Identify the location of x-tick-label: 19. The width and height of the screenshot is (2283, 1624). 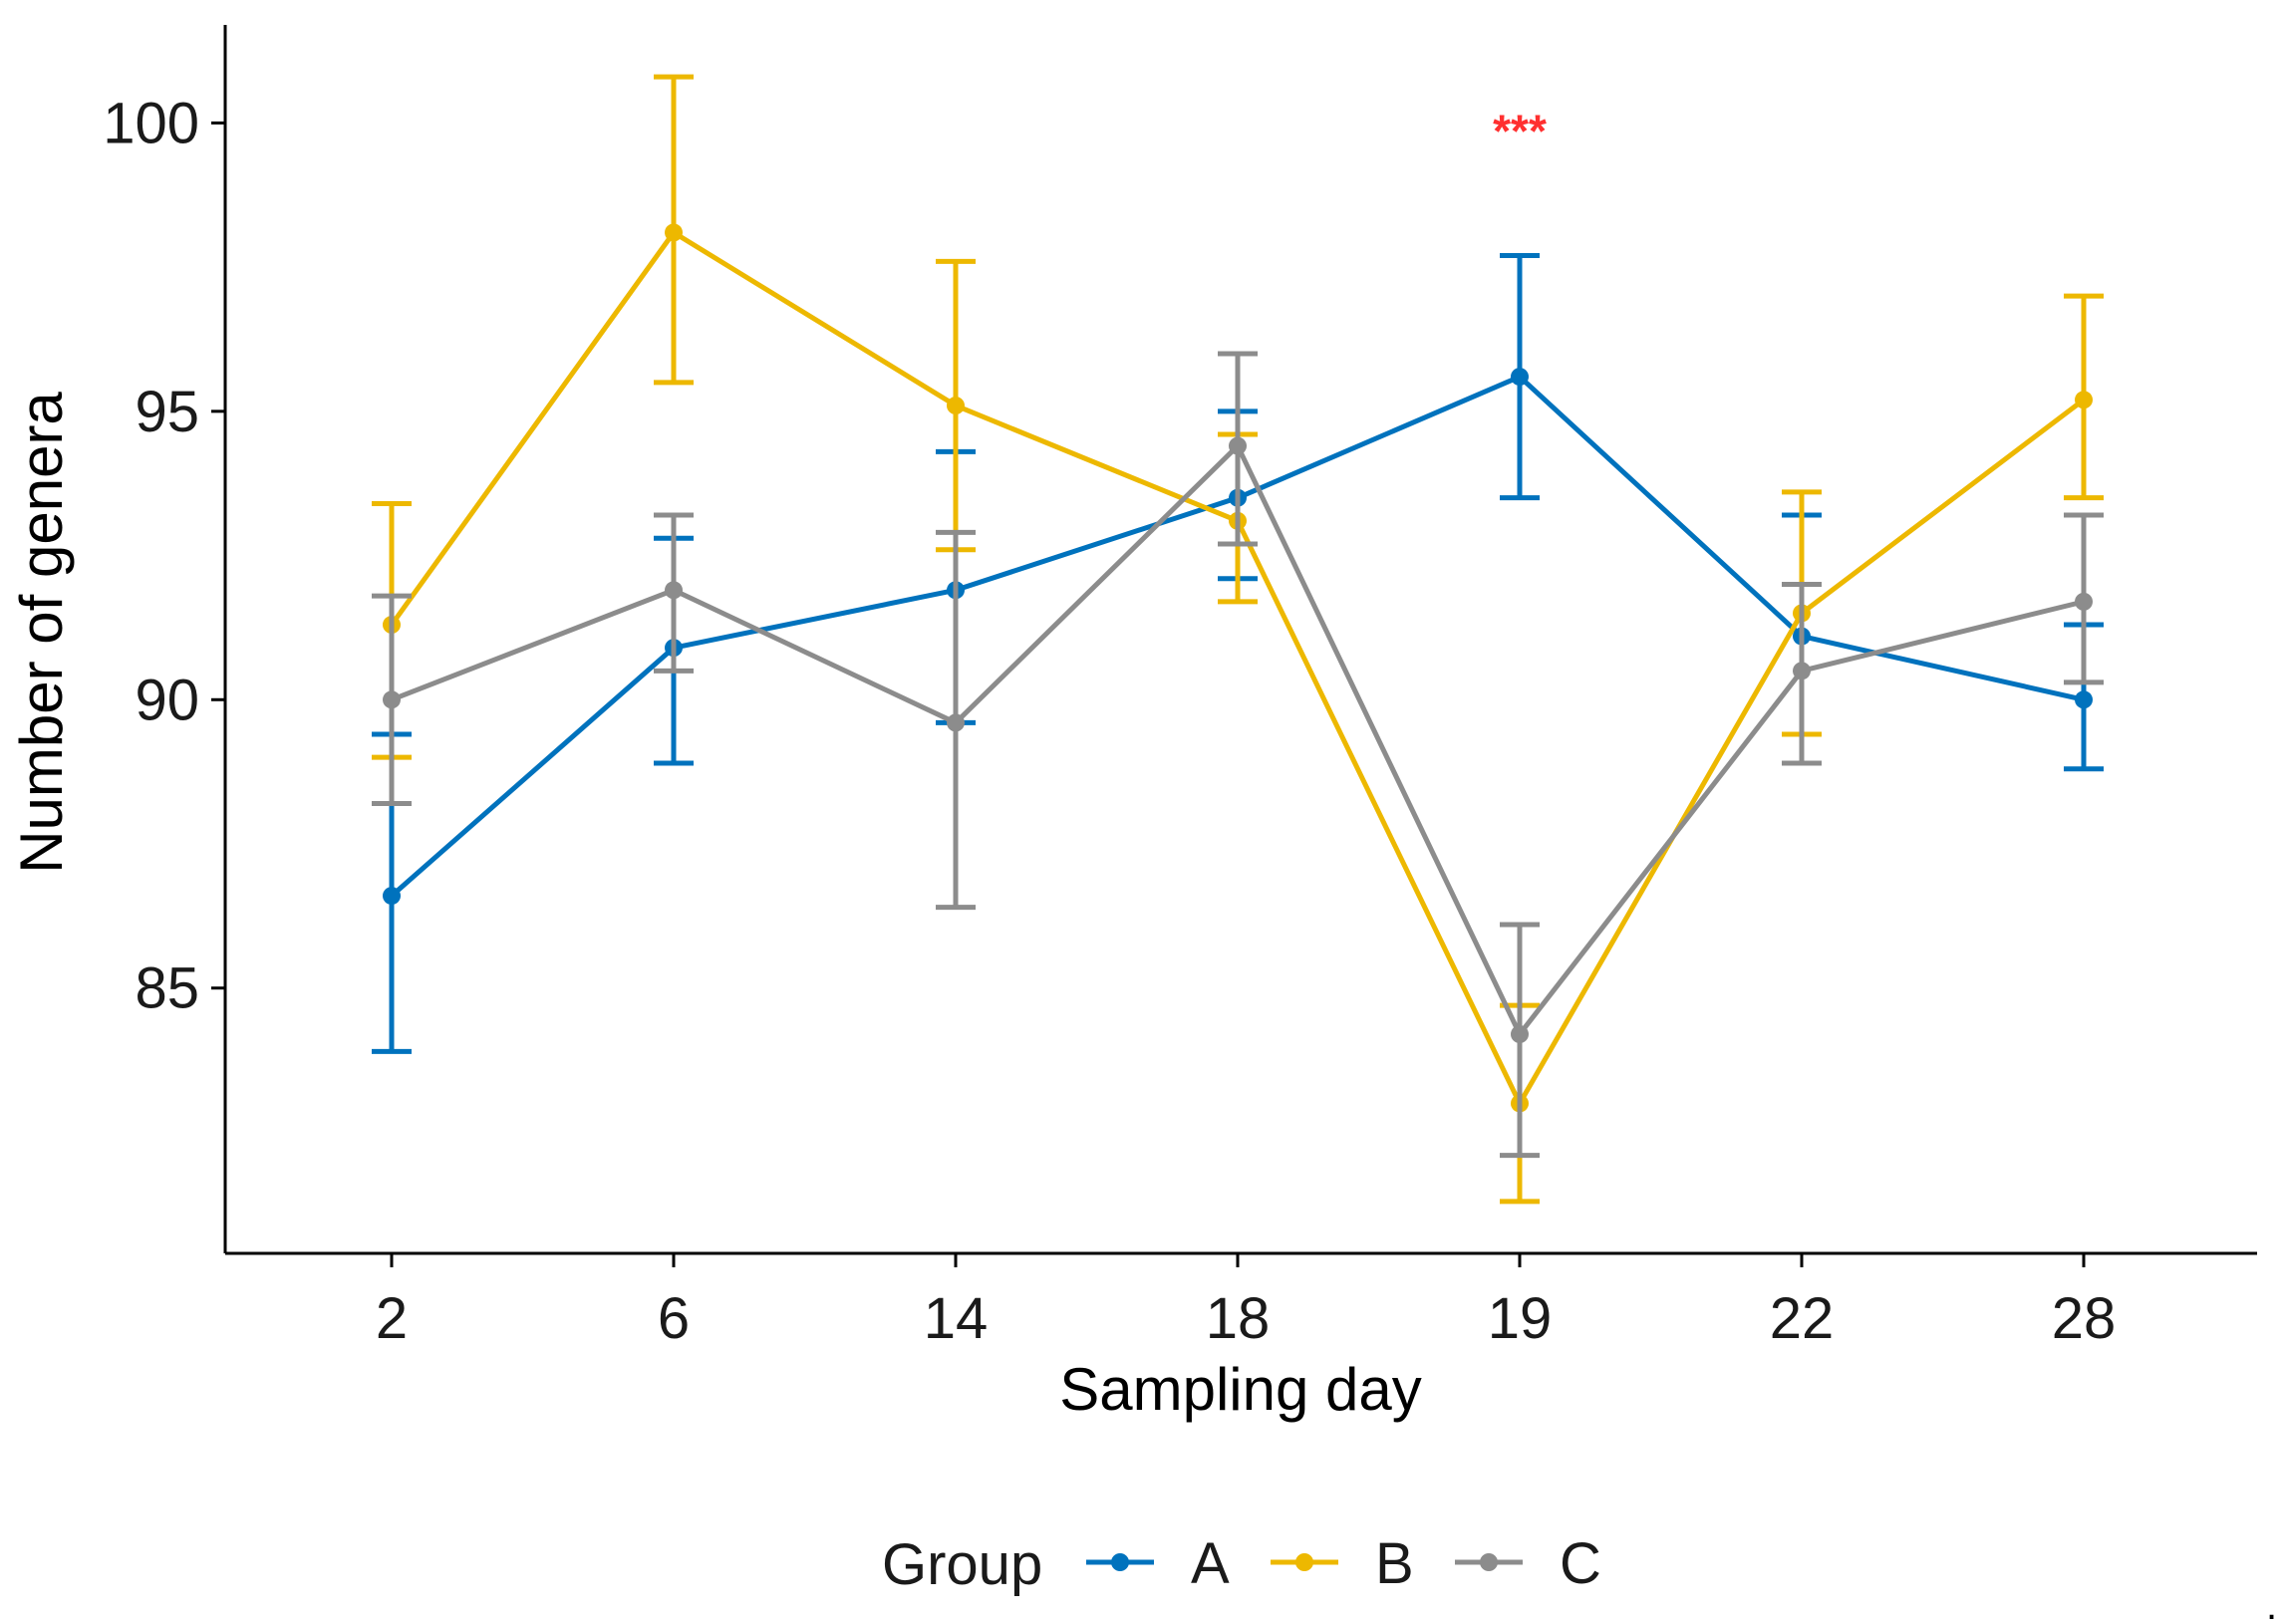
(1520, 1318).